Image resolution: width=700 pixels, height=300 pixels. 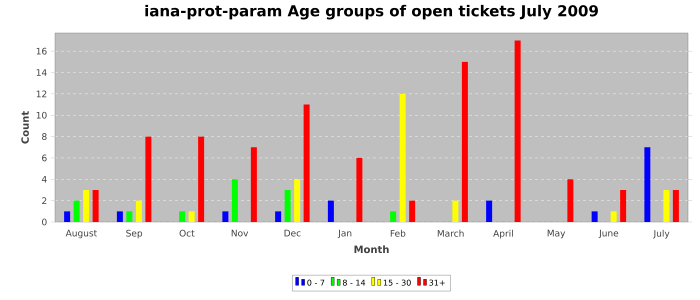 What do you see at coordinates (315, 283) in the screenshot?
I see `legend-label: 0 - 7` at bounding box center [315, 283].